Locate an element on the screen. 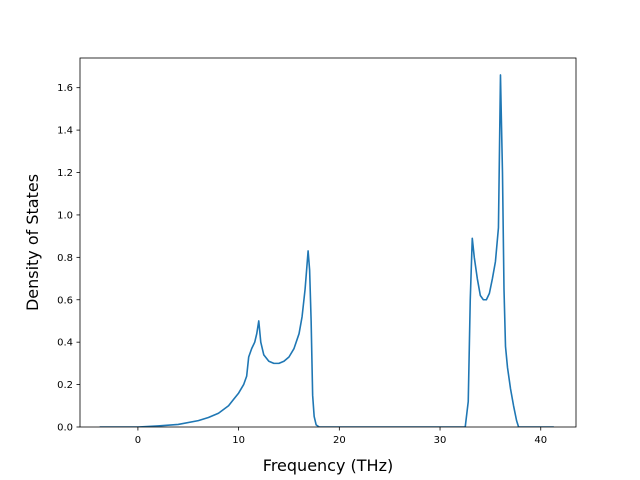  y-tick-label: 1.4 is located at coordinates (65, 131).